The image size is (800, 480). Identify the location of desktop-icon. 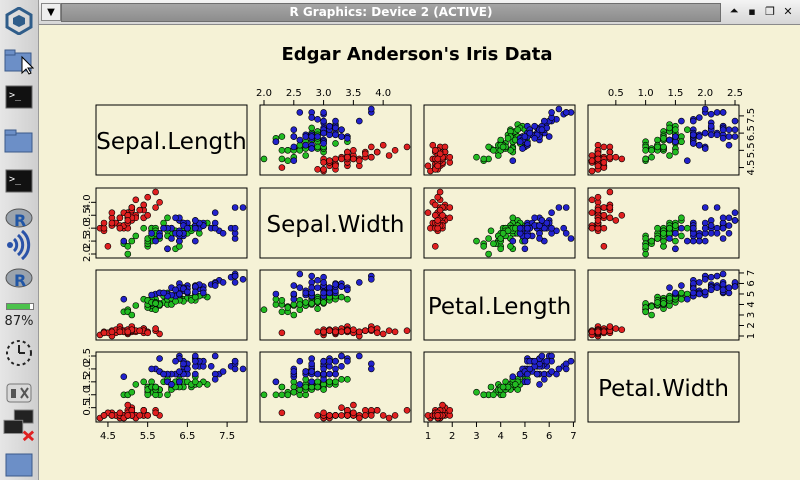
(19, 465).